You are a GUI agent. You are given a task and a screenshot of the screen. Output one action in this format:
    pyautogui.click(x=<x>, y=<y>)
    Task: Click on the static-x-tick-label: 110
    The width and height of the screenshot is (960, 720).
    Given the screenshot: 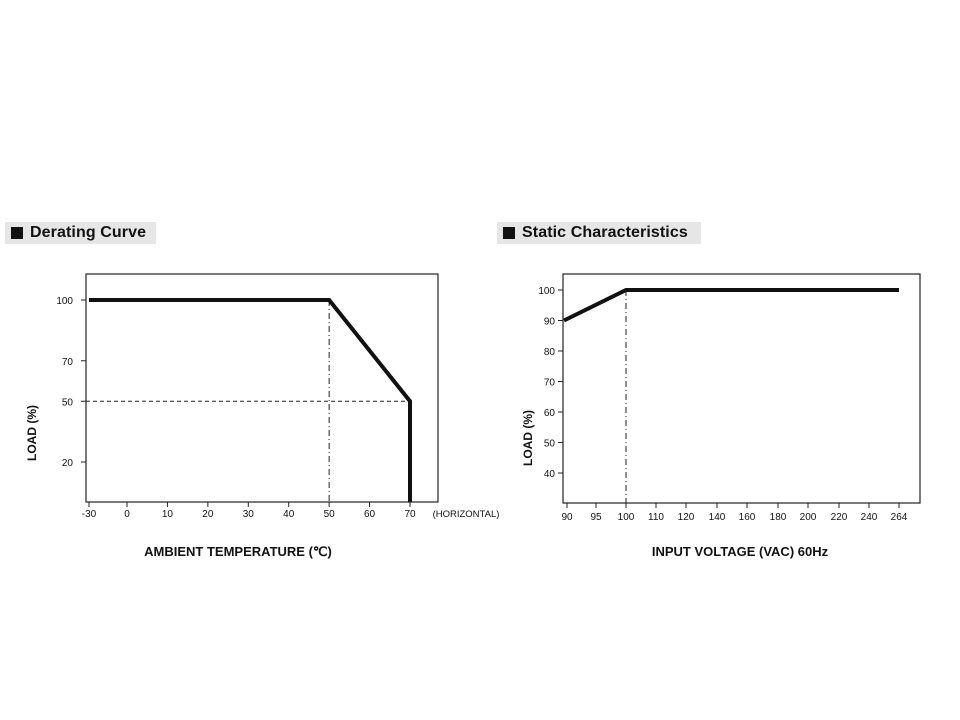 What is the action you would take?
    pyautogui.click(x=656, y=517)
    